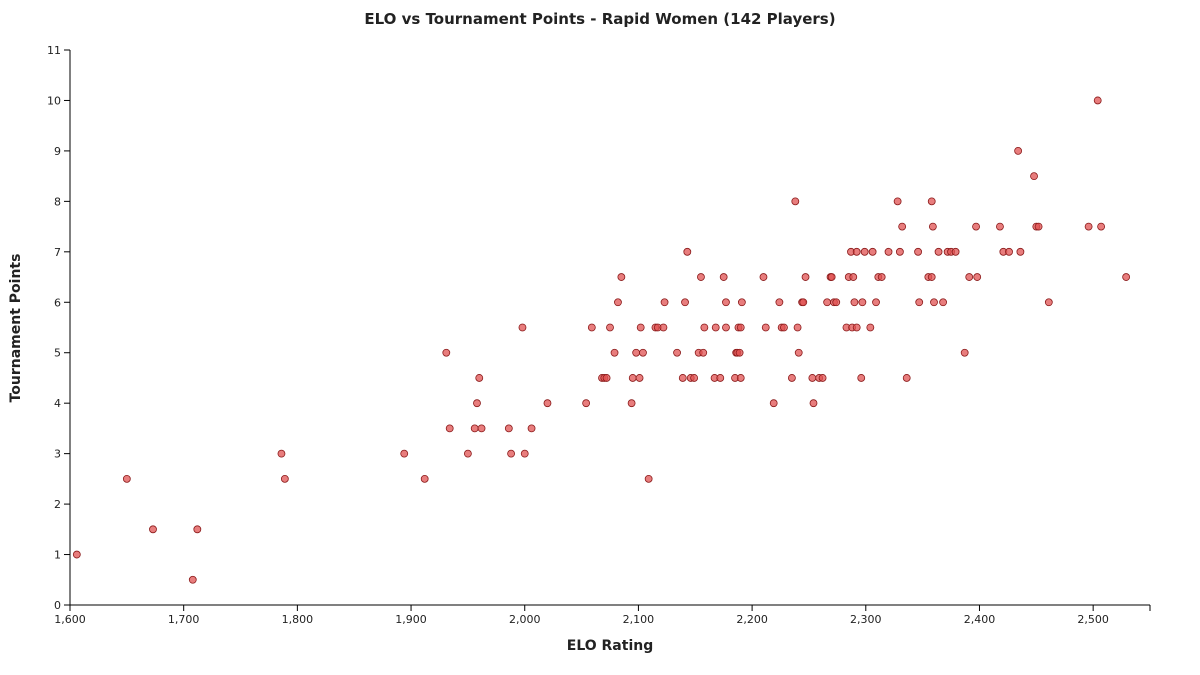 Image resolution: width=1200 pixels, height=675 pixels. Describe the element at coordinates (1093, 619) in the screenshot. I see `x-tick-label: 2,500` at that location.